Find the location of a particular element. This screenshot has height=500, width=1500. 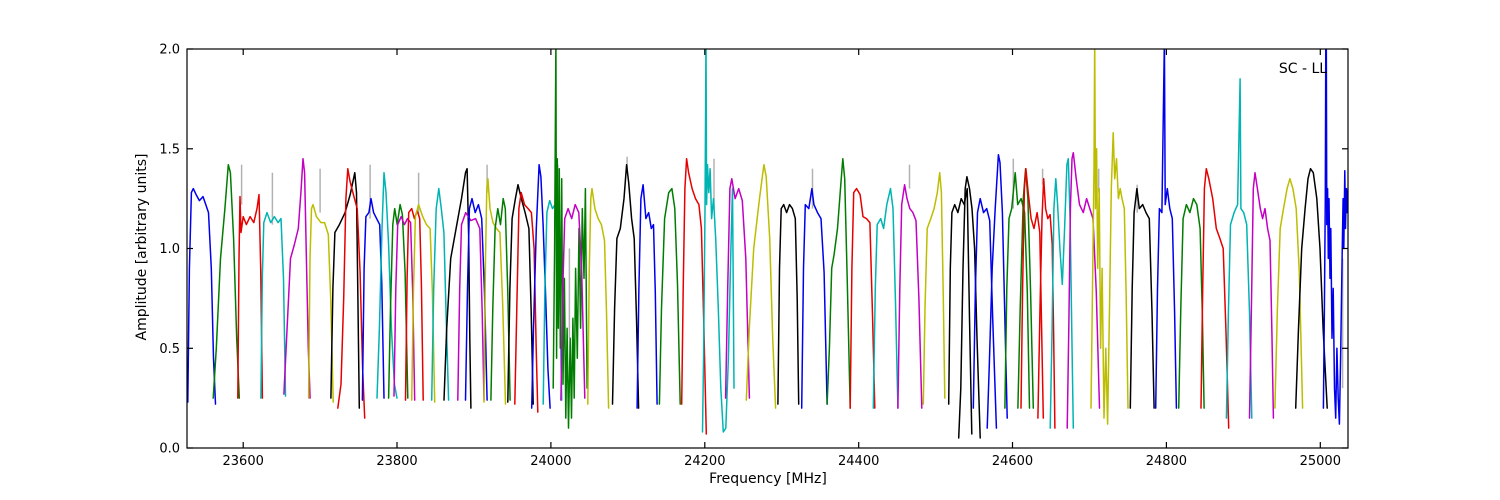

x-axis-label: Frequency [MHz] is located at coordinates (768, 479).